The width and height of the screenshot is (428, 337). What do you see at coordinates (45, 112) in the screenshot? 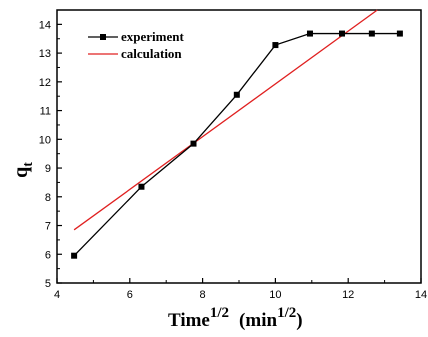
I see `y-tick-label: 11` at bounding box center [45, 112].